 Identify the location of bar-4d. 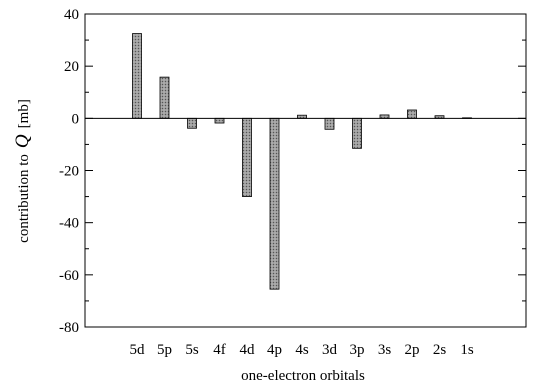
(247, 157).